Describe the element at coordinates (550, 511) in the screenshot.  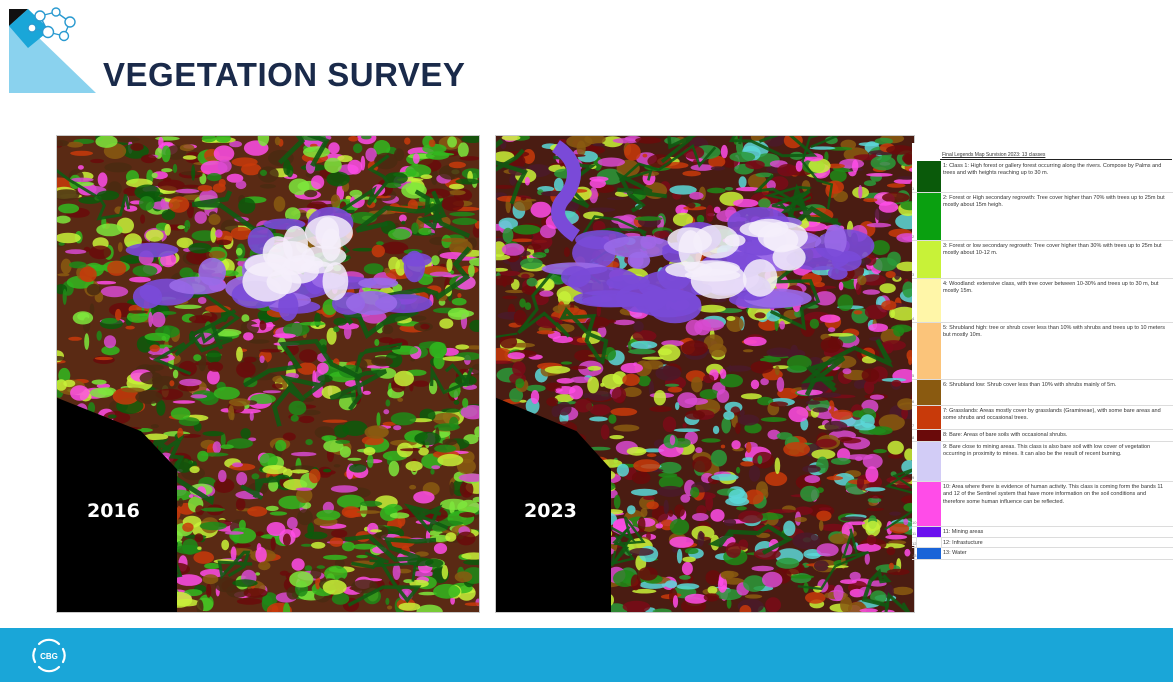
I see `year-label-2023: 2023` at that location.